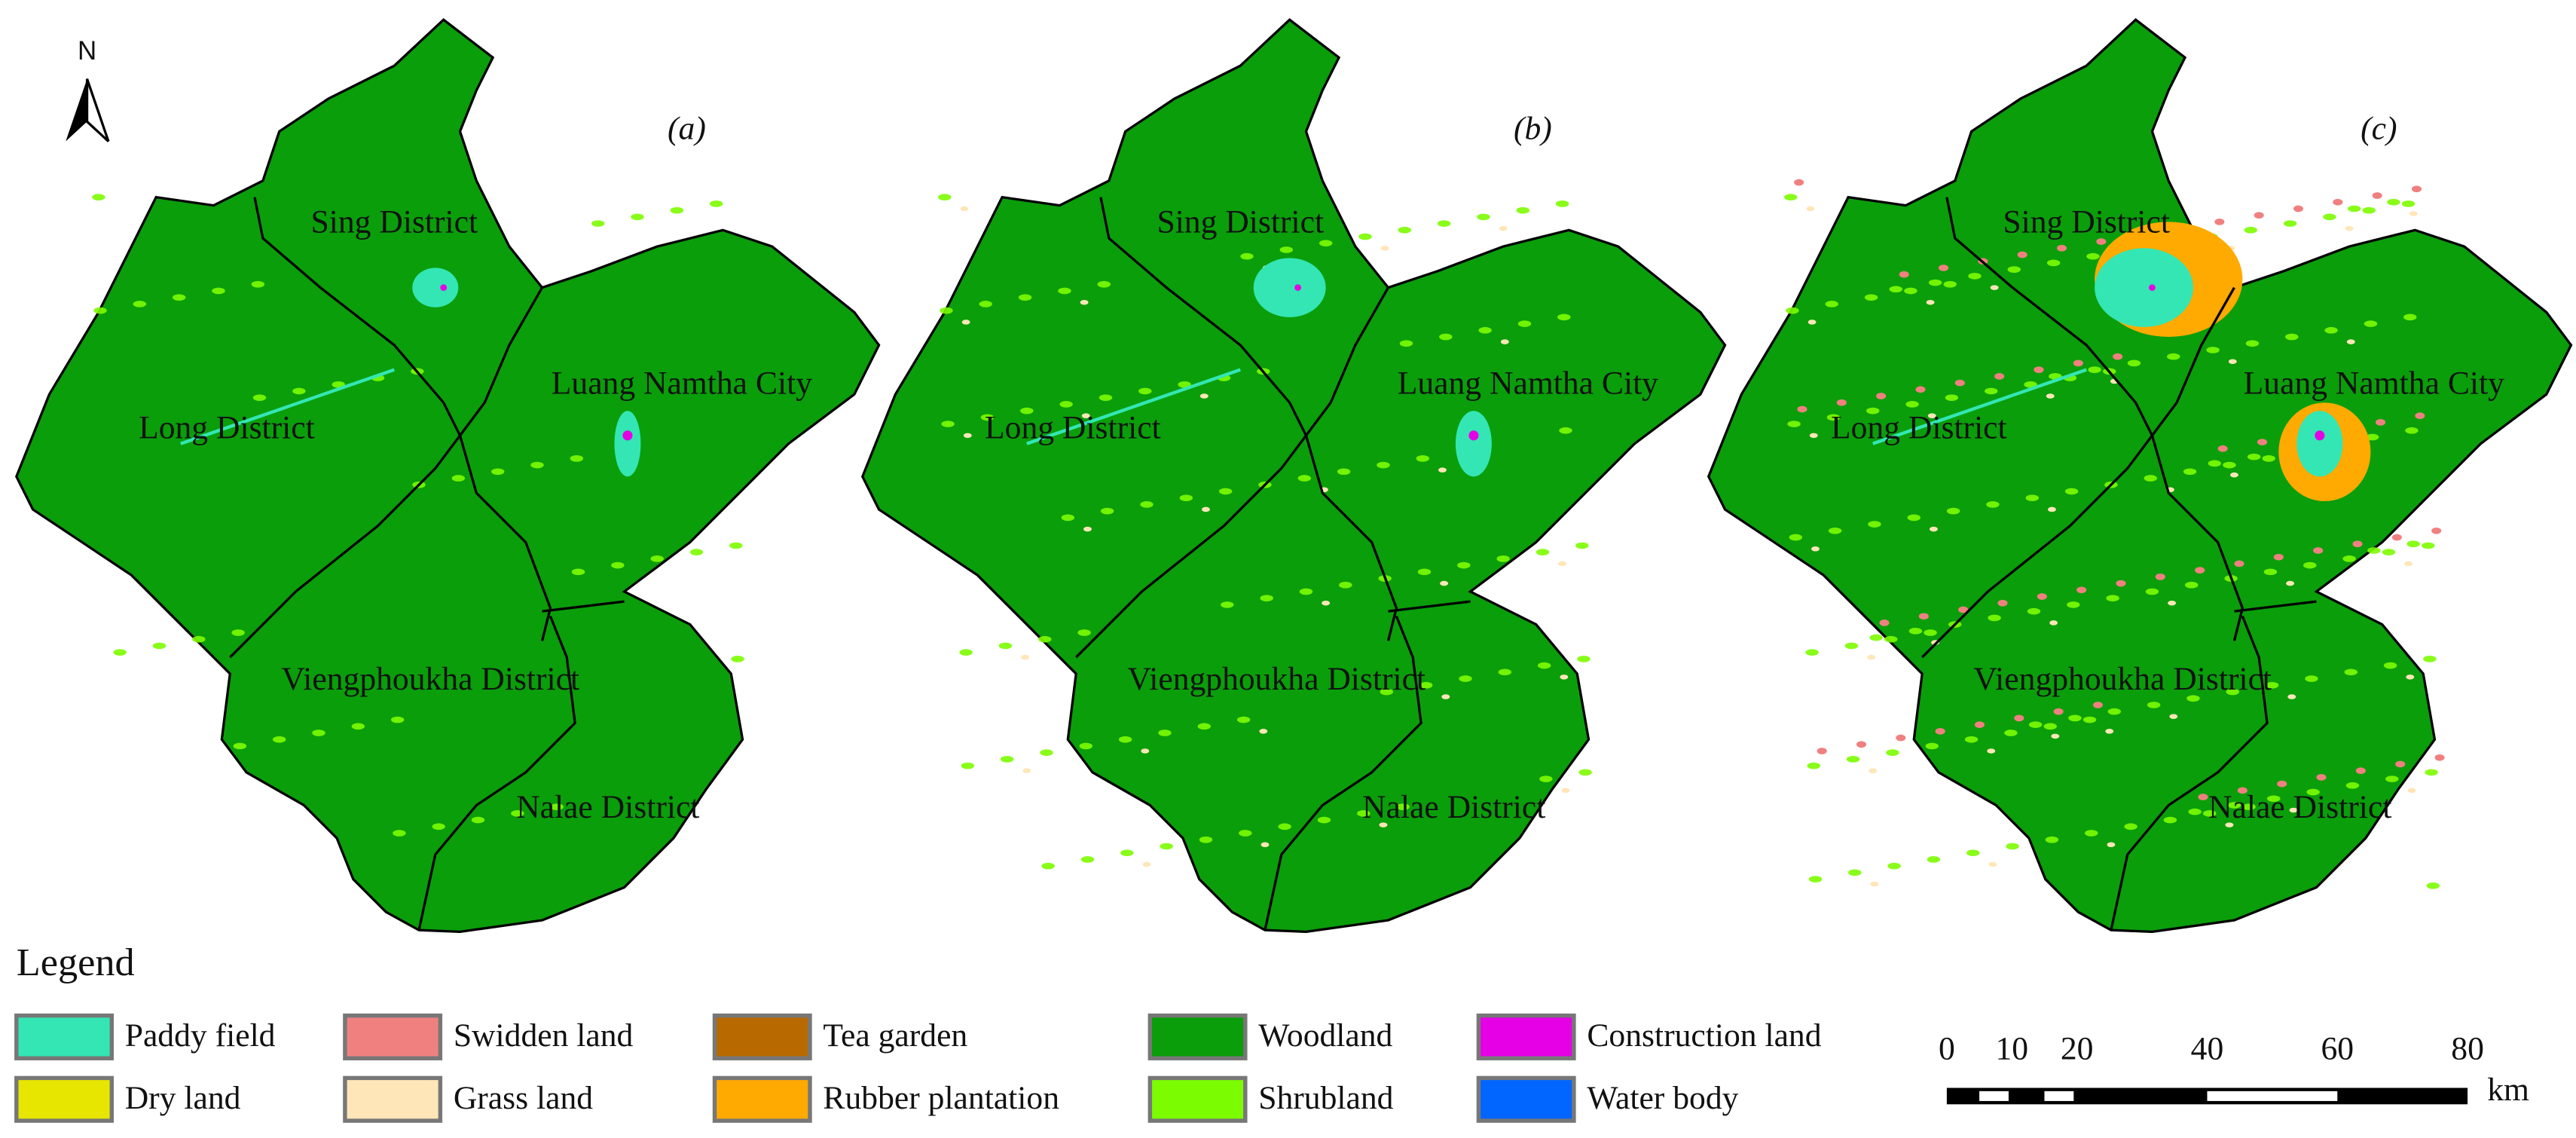 Image resolution: width=2576 pixels, height=1138 pixels. I want to click on legend-swatch, so click(1526, 1099).